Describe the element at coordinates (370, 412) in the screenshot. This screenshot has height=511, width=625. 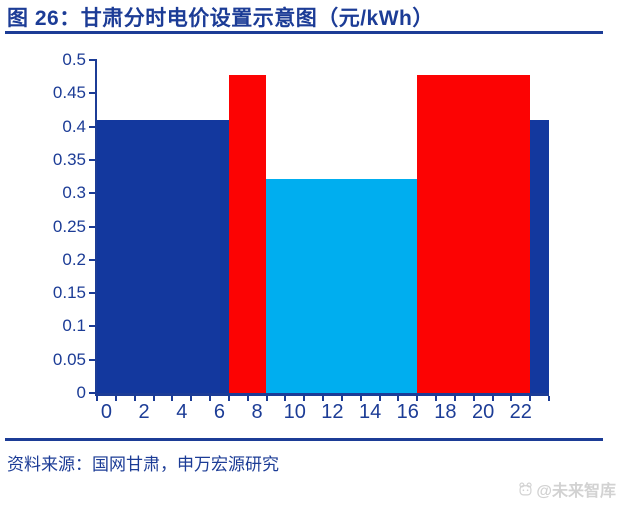
I see `x-tick-label: 14` at that location.